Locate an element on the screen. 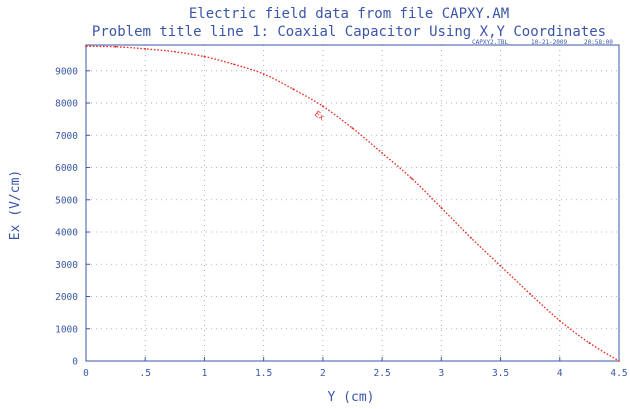 The image size is (630, 409). x-tick-label: 1 is located at coordinates (205, 373).